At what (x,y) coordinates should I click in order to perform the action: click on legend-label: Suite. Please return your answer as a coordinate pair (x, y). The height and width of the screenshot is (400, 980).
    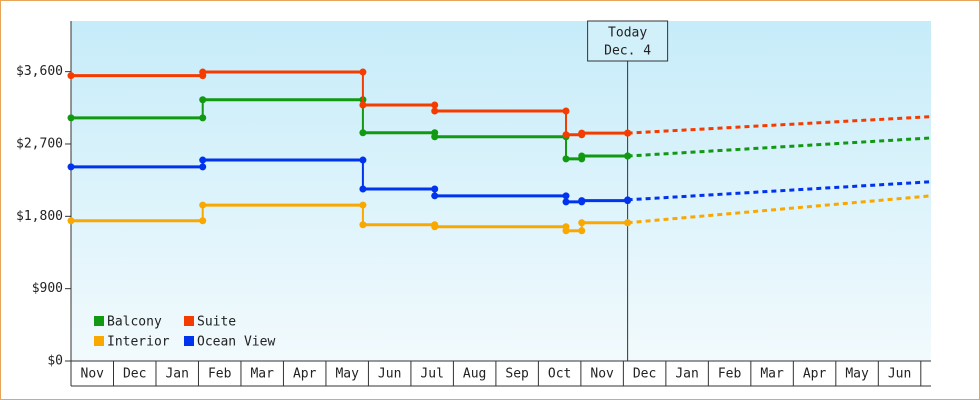
    Looking at the image, I should click on (216, 322).